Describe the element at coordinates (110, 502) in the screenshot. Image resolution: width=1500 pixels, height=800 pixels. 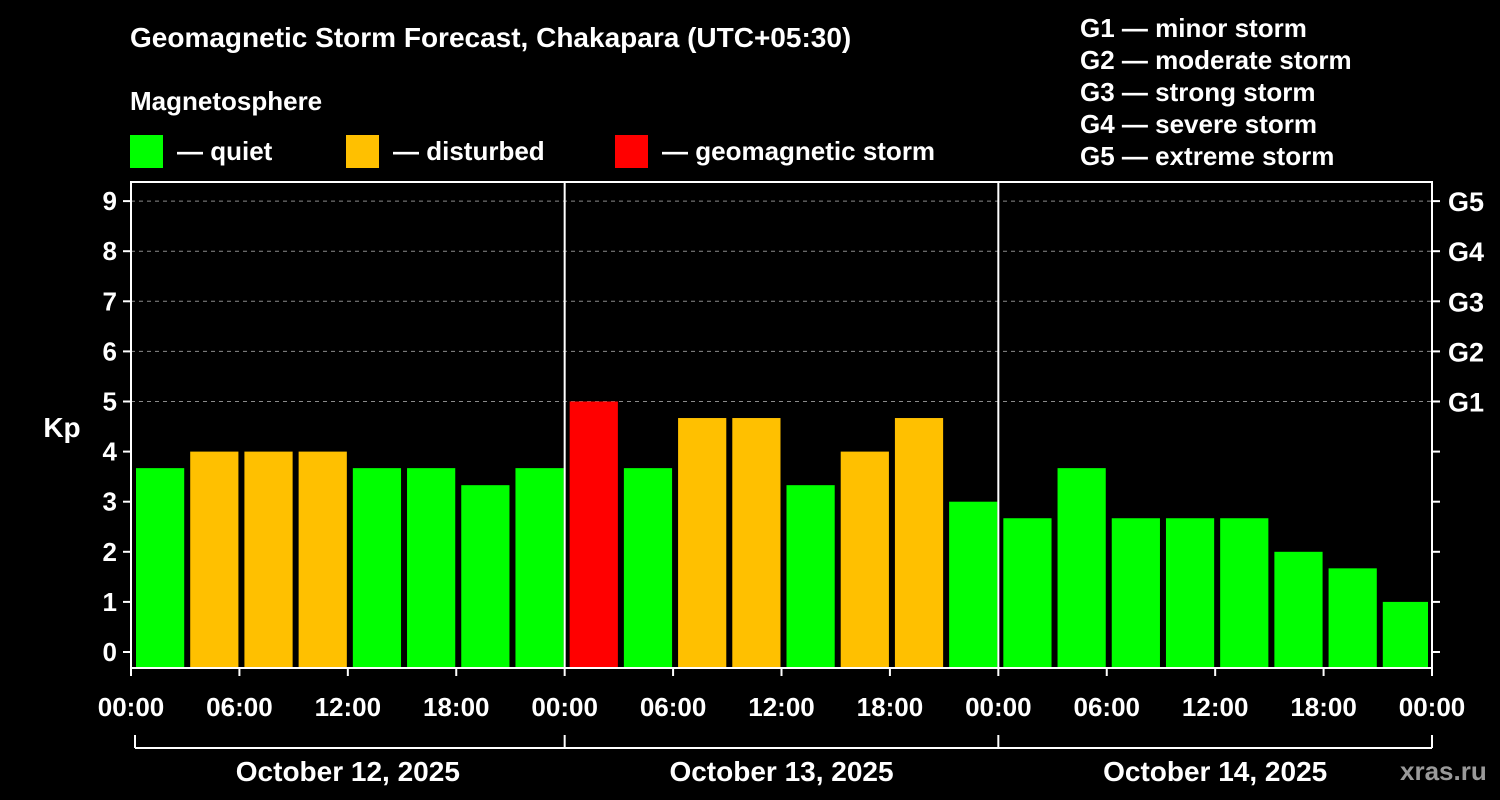
I see `y-tick-label-3: 3` at that location.